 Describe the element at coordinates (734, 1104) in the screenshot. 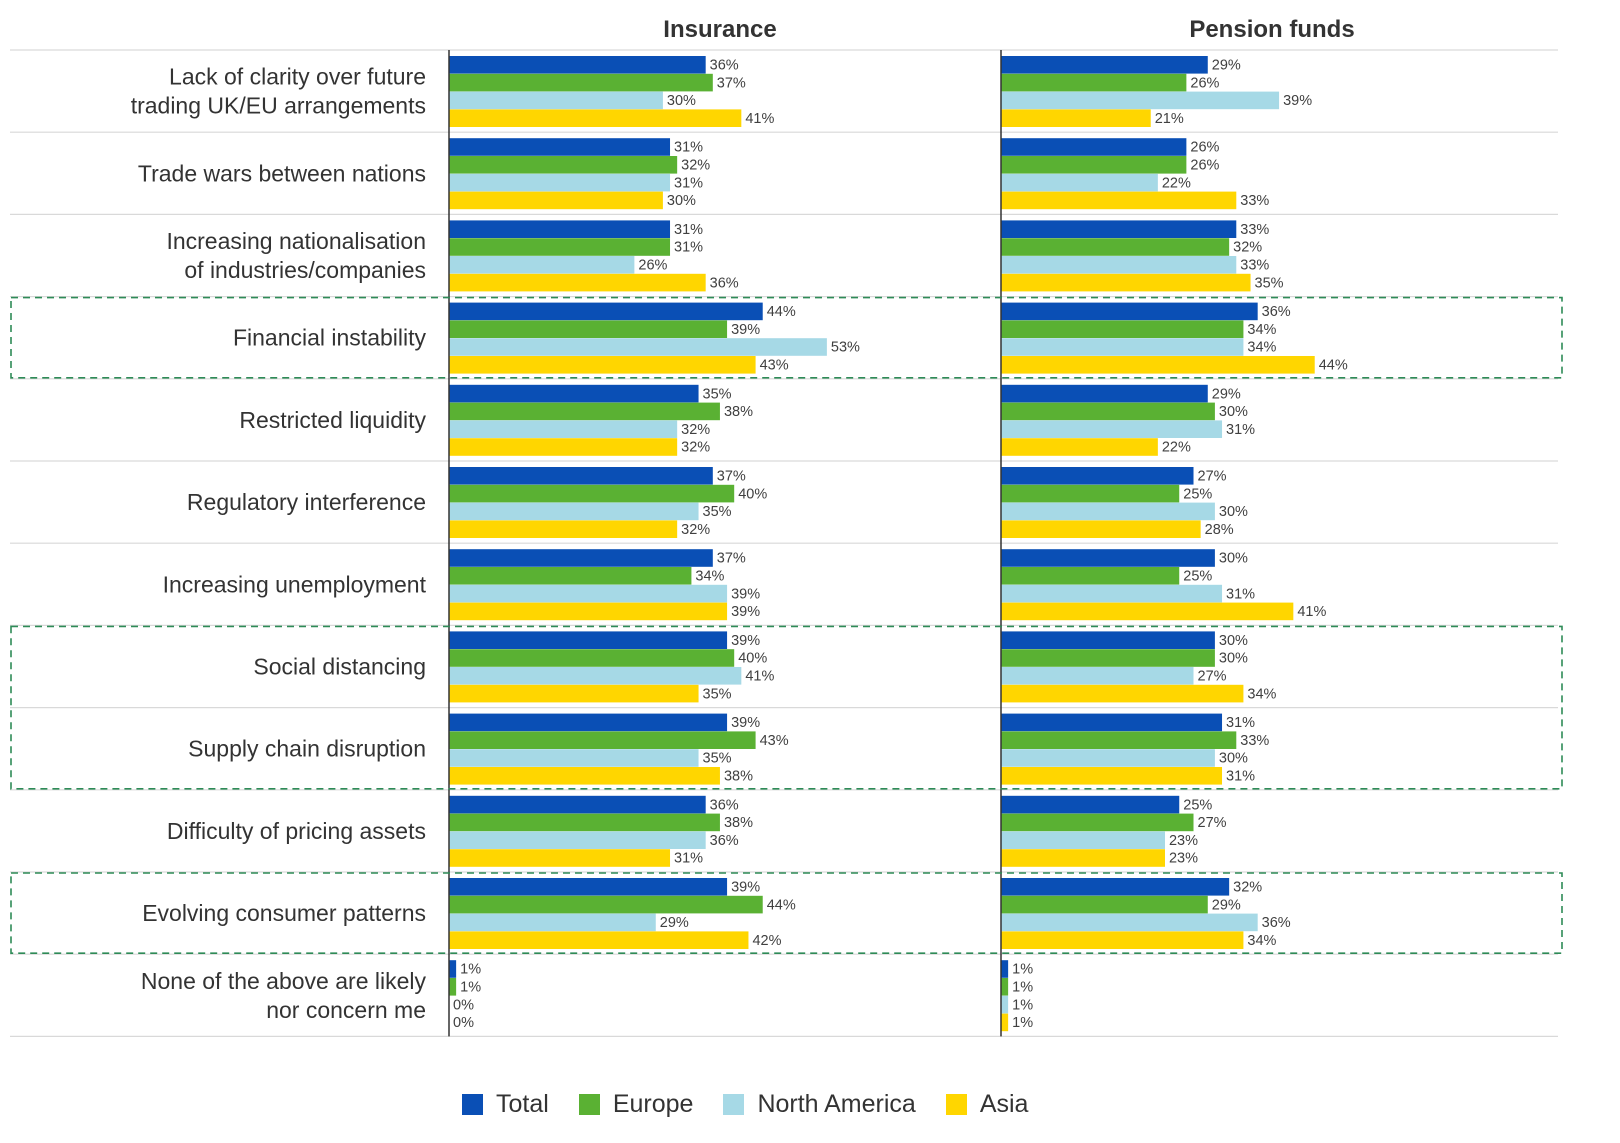

I see `legend-swatch-north-america` at that location.